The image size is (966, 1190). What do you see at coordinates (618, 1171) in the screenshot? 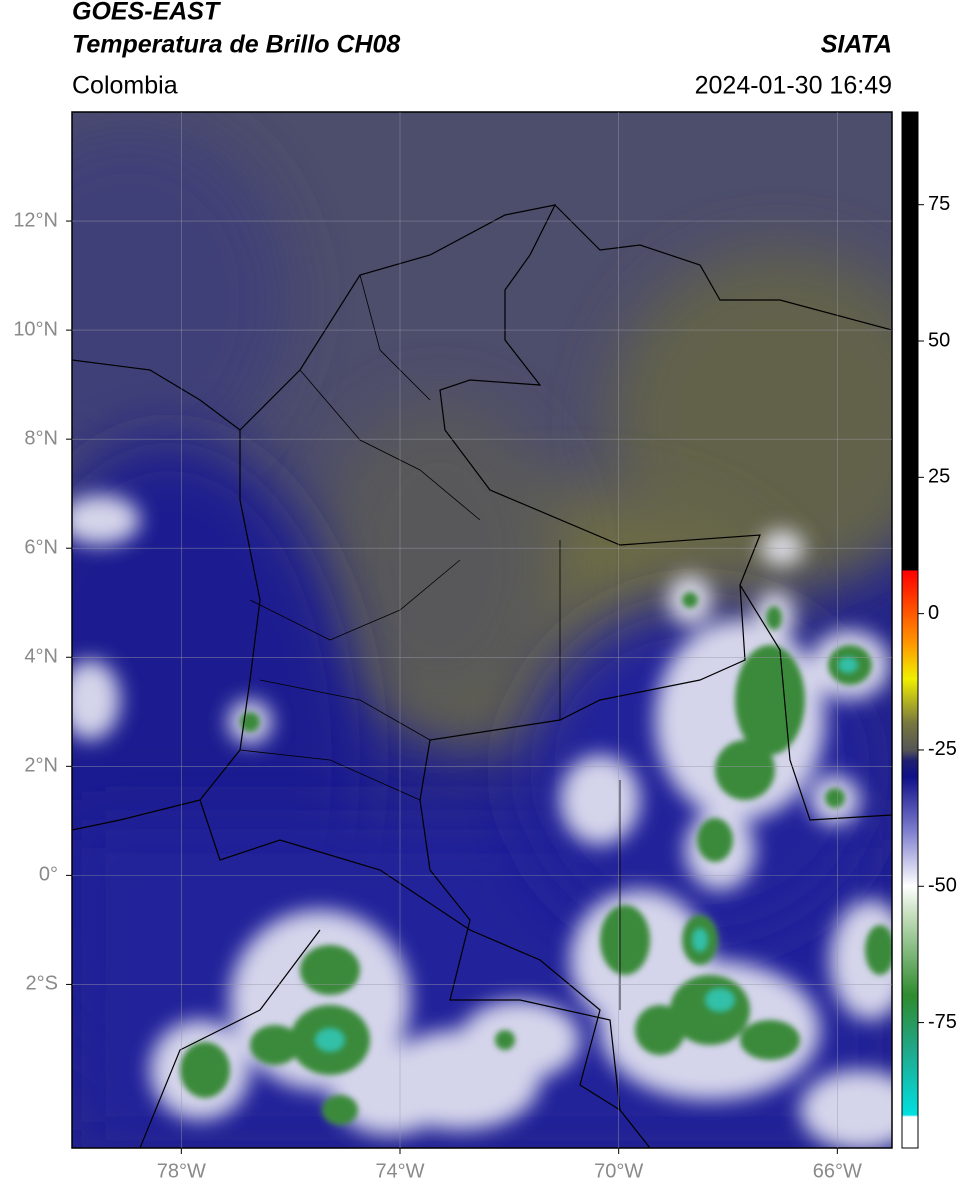
I see `x-tick-label: 70°W` at bounding box center [618, 1171].